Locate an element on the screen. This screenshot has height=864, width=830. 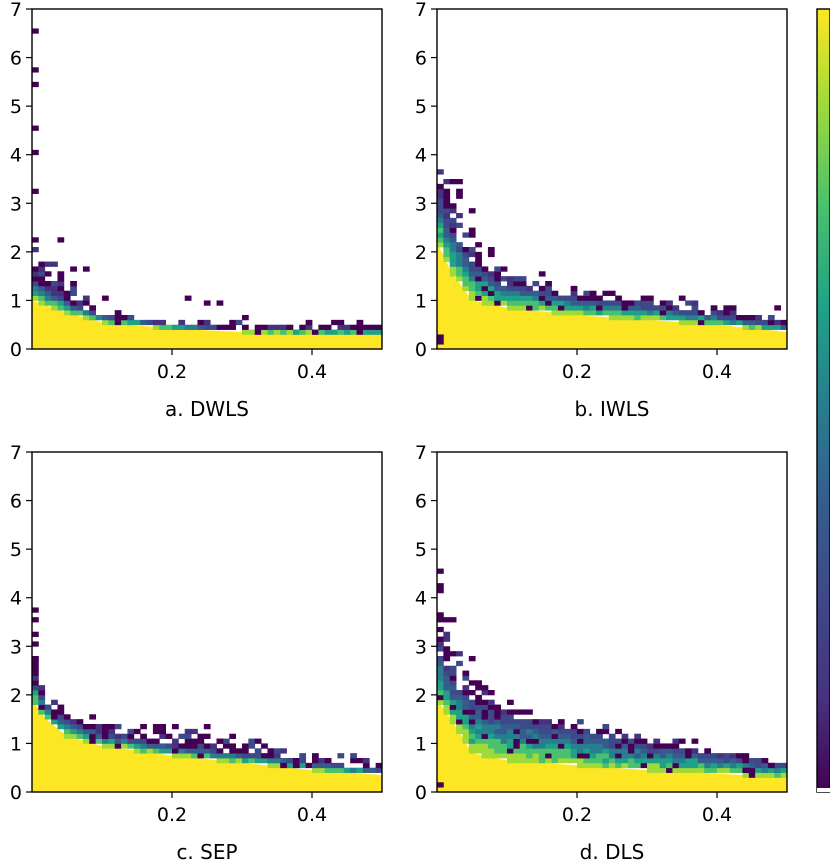
y-tick-label: 6 is located at coordinates (16, 59).